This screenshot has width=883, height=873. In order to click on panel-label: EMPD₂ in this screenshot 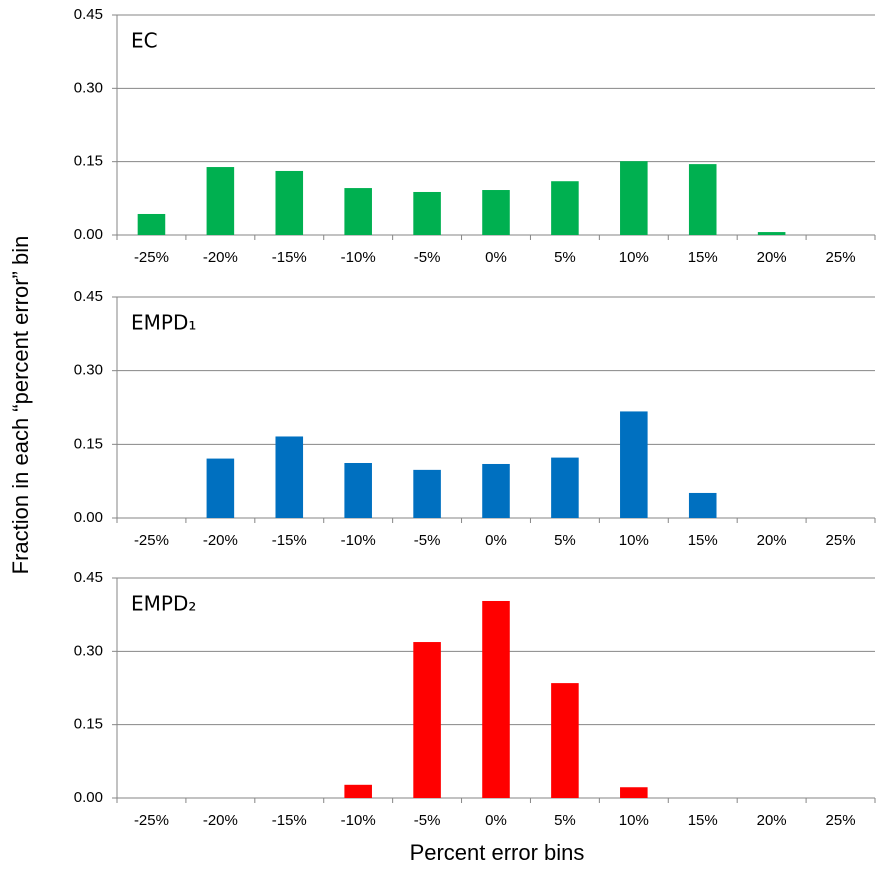, I will do `click(163, 604)`.